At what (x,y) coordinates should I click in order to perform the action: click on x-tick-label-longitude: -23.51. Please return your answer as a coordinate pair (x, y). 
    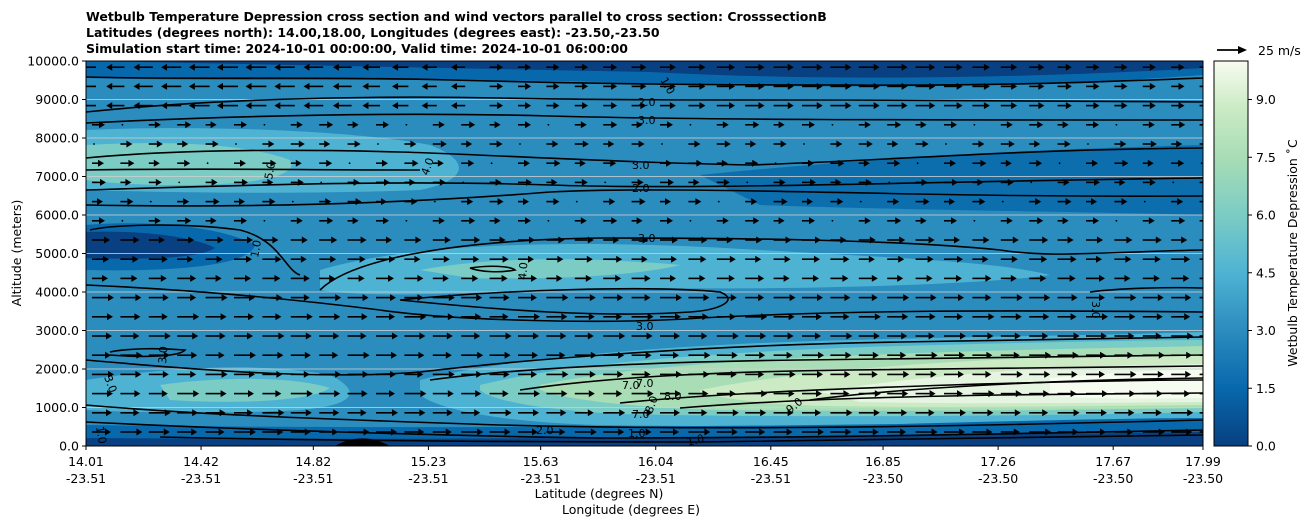
    Looking at the image, I should click on (656, 478).